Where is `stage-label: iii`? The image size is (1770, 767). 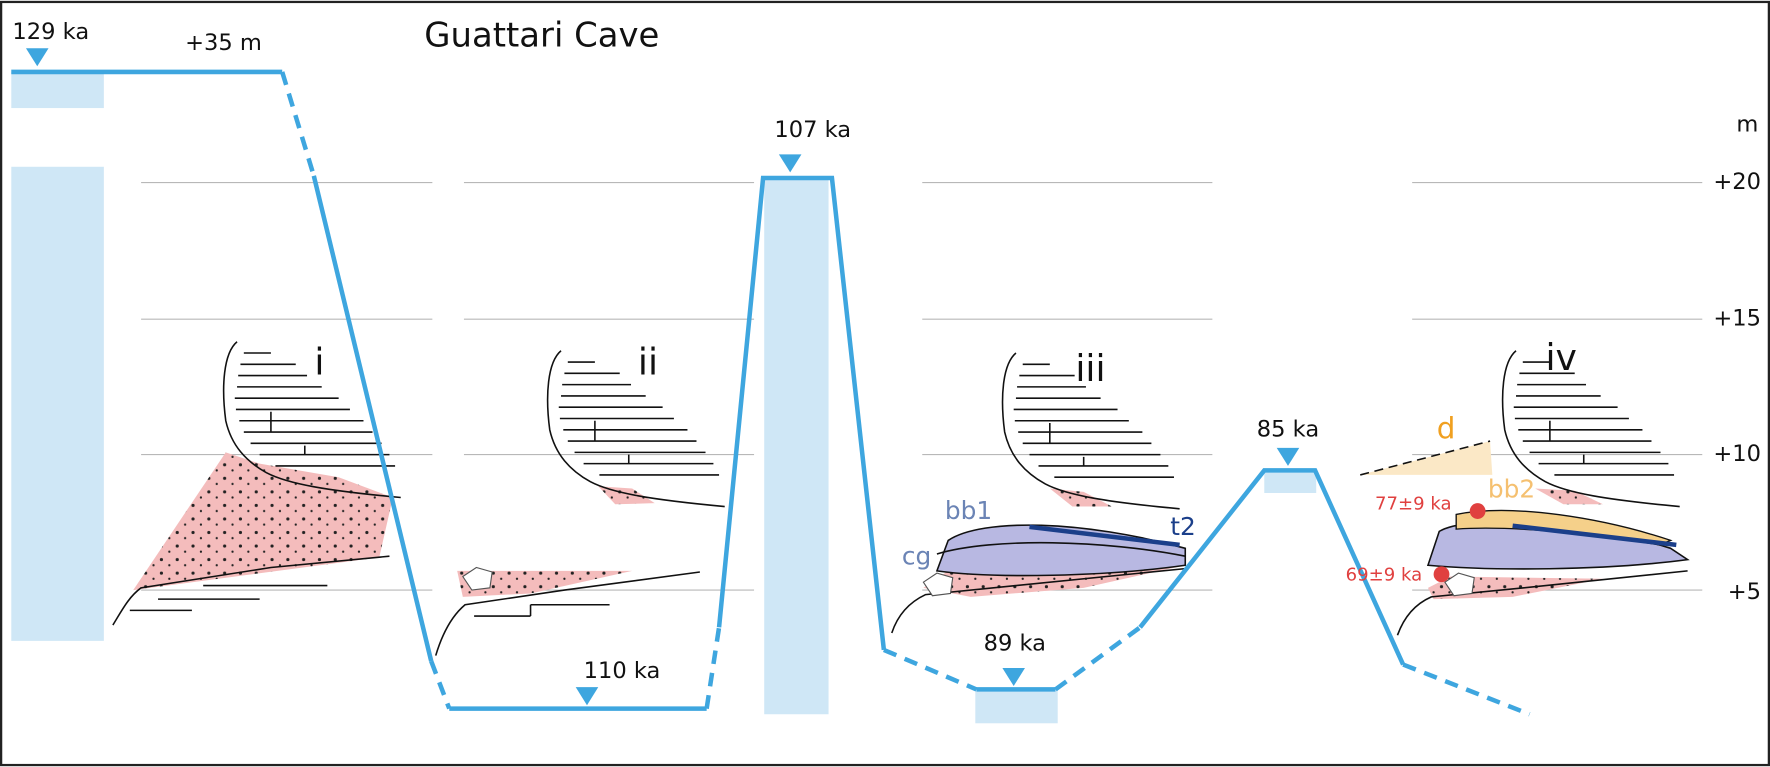
stage-label: iii is located at coordinates (1090, 368).